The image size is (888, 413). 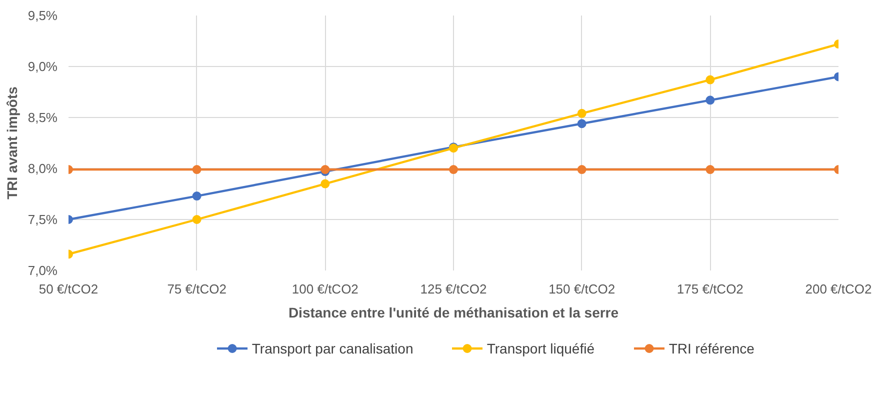 I want to click on y-tick-label: 8,5%, so click(x=43, y=117).